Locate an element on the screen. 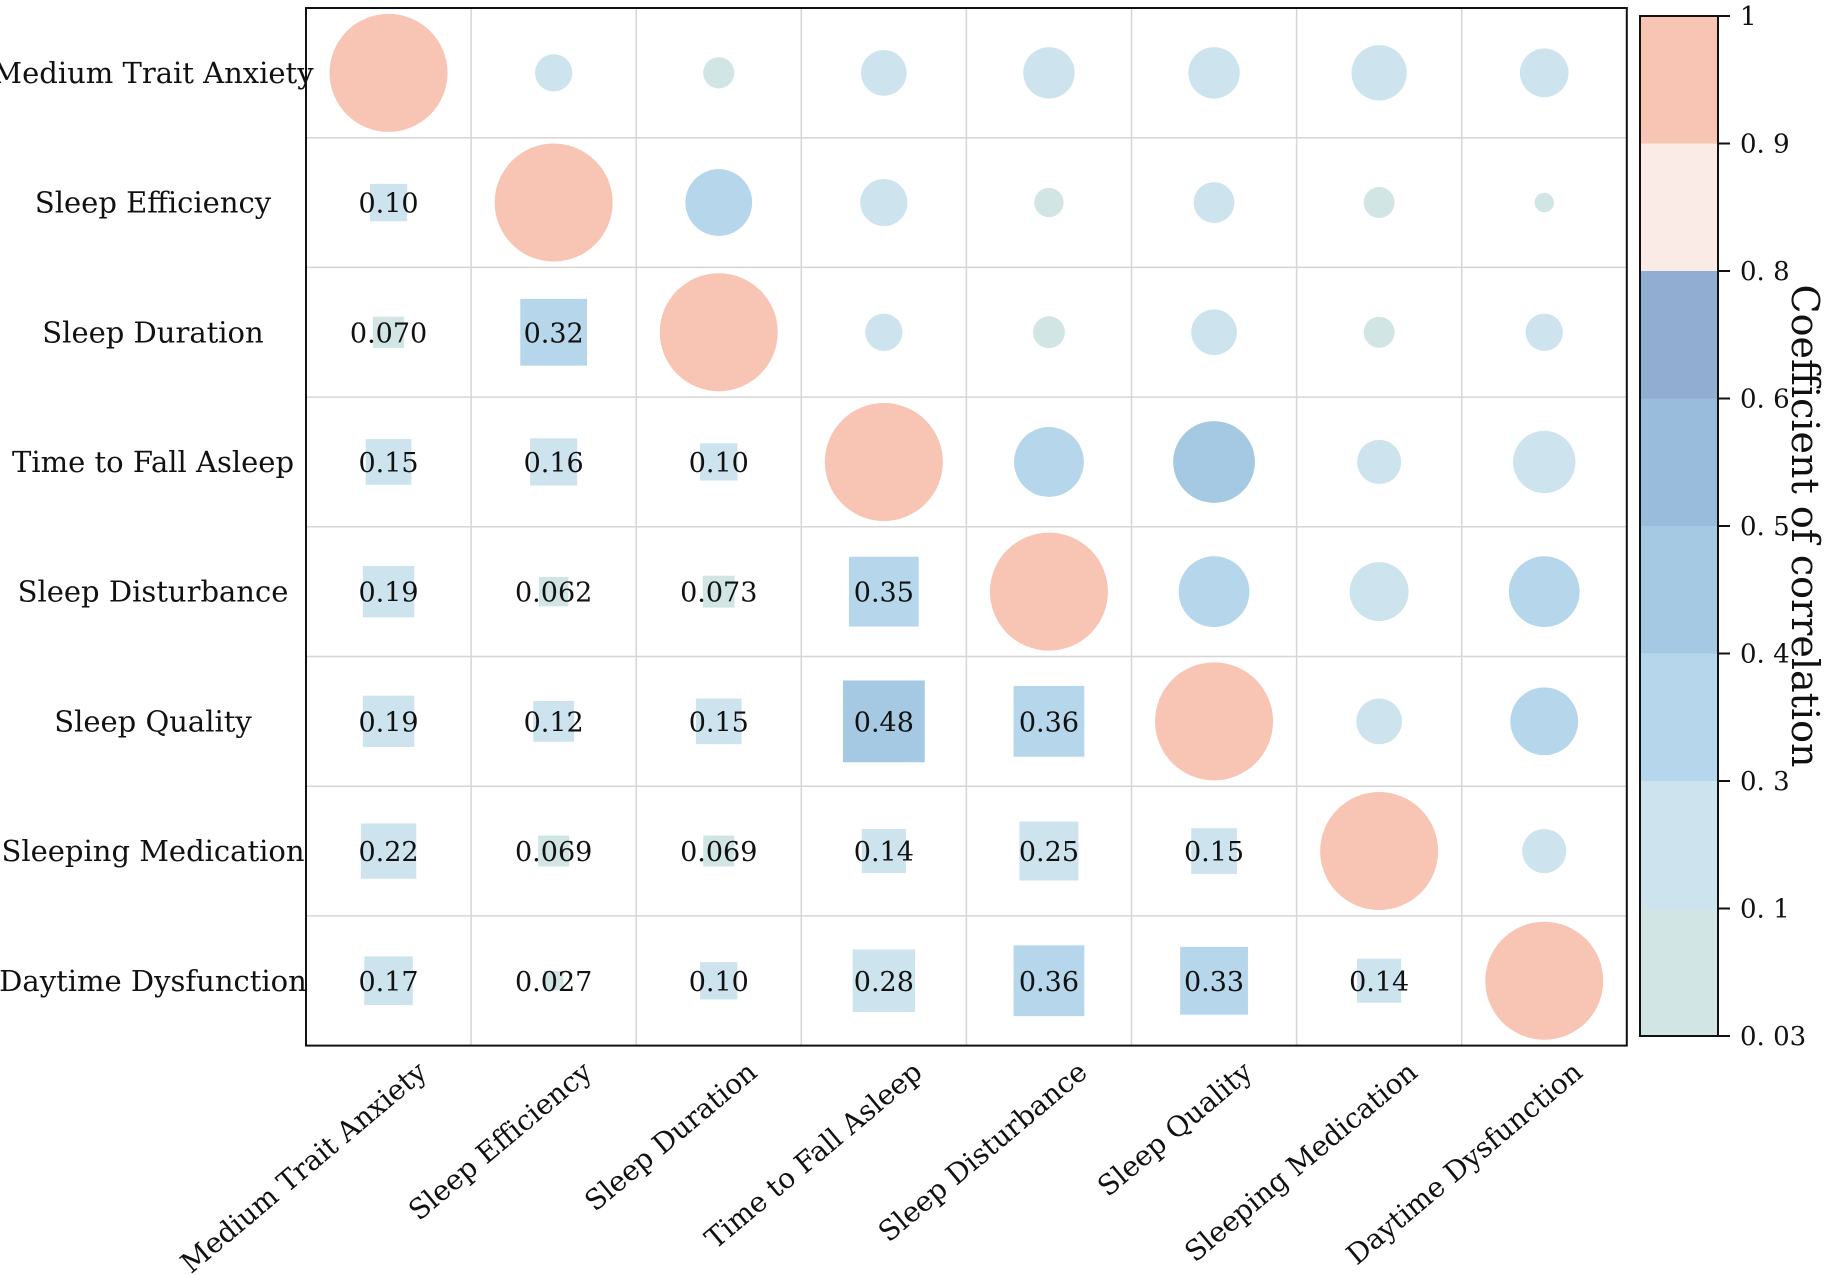  colorbar is located at coordinates (1679, 526).